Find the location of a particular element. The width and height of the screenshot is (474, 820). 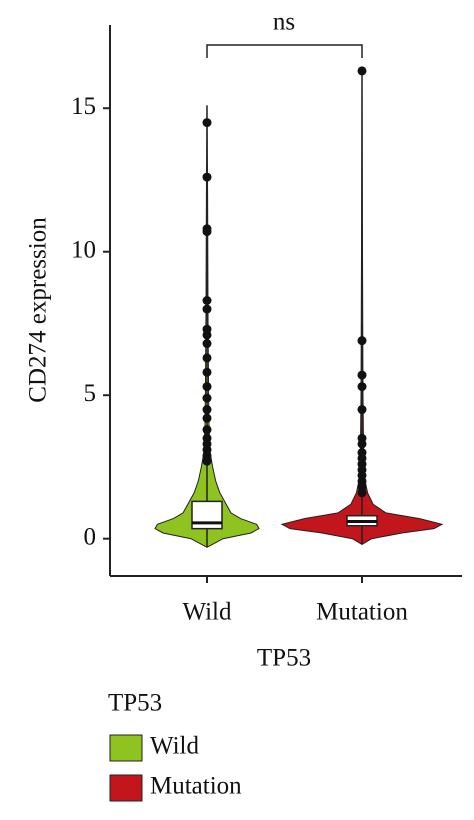

y-tick-label: 0 is located at coordinates (90, 536).